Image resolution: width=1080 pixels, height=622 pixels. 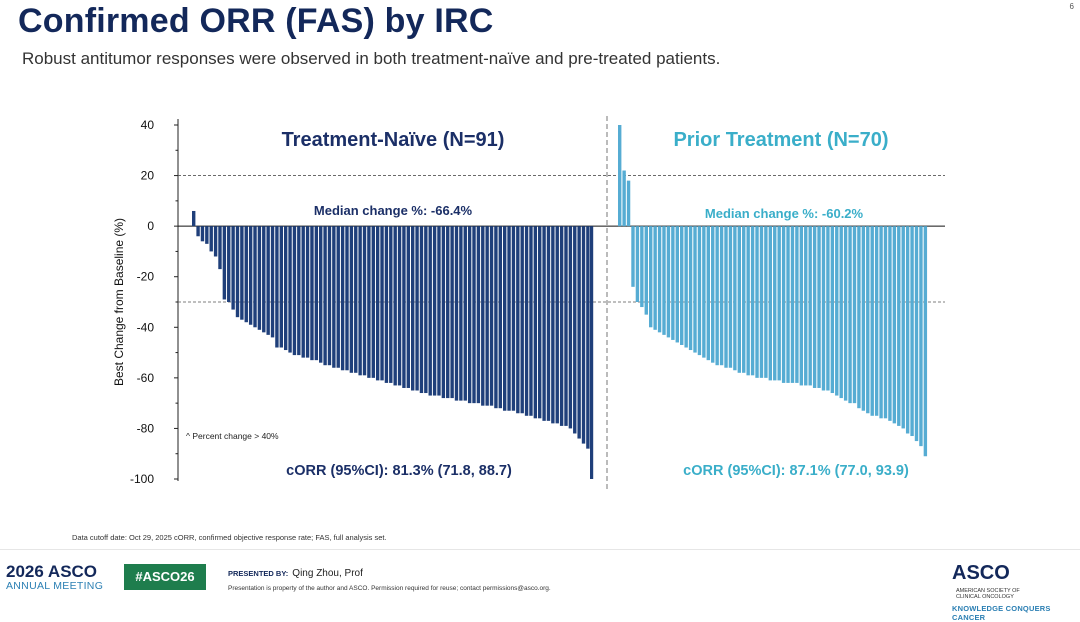 What do you see at coordinates (327, 573) in the screenshot?
I see `presenter-name: Qing Zhou, Prof` at bounding box center [327, 573].